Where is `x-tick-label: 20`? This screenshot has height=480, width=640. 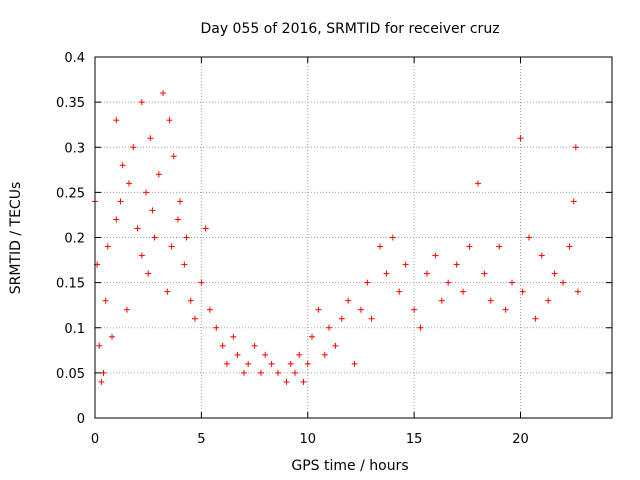
x-tick-label: 20 is located at coordinates (520, 439).